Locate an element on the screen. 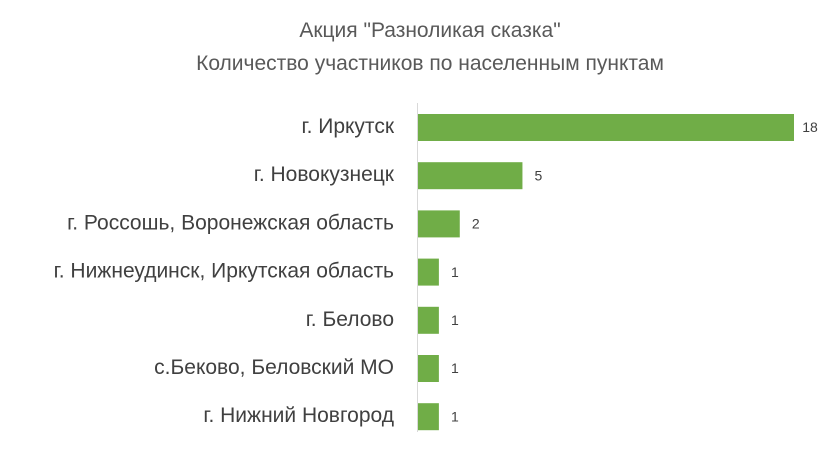 This screenshot has height=458, width=830. category-label: г. Новокузнецк is located at coordinates (324, 174).